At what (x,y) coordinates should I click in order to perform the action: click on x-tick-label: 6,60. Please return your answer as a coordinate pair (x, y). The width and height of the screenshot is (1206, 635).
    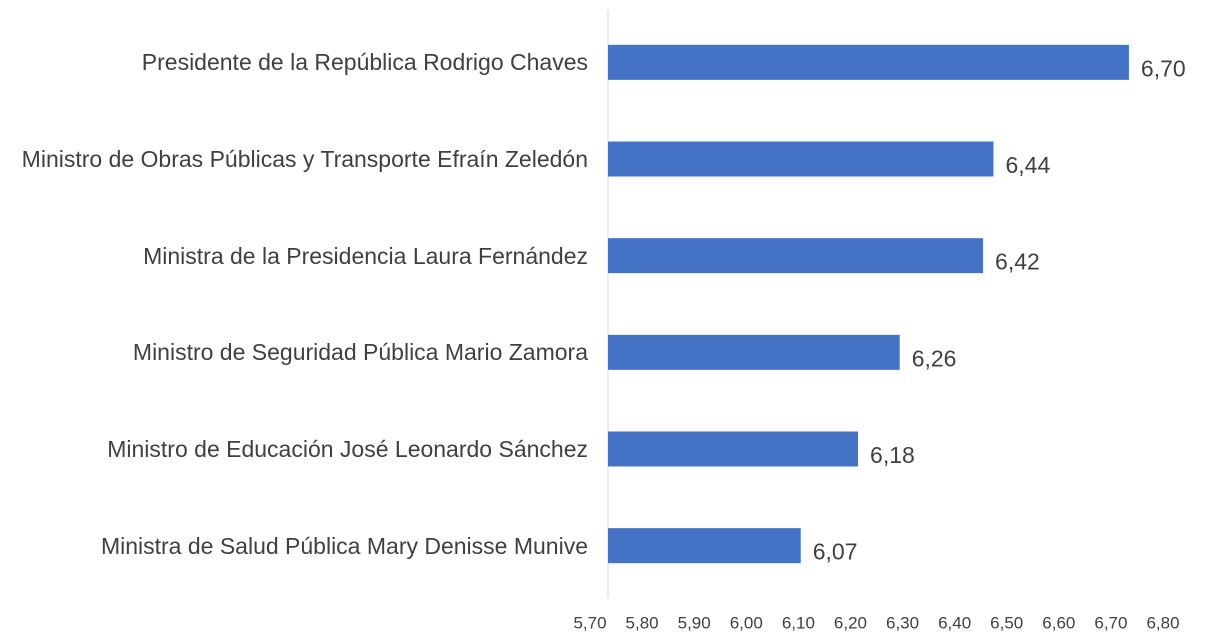
    Looking at the image, I should click on (1058, 622).